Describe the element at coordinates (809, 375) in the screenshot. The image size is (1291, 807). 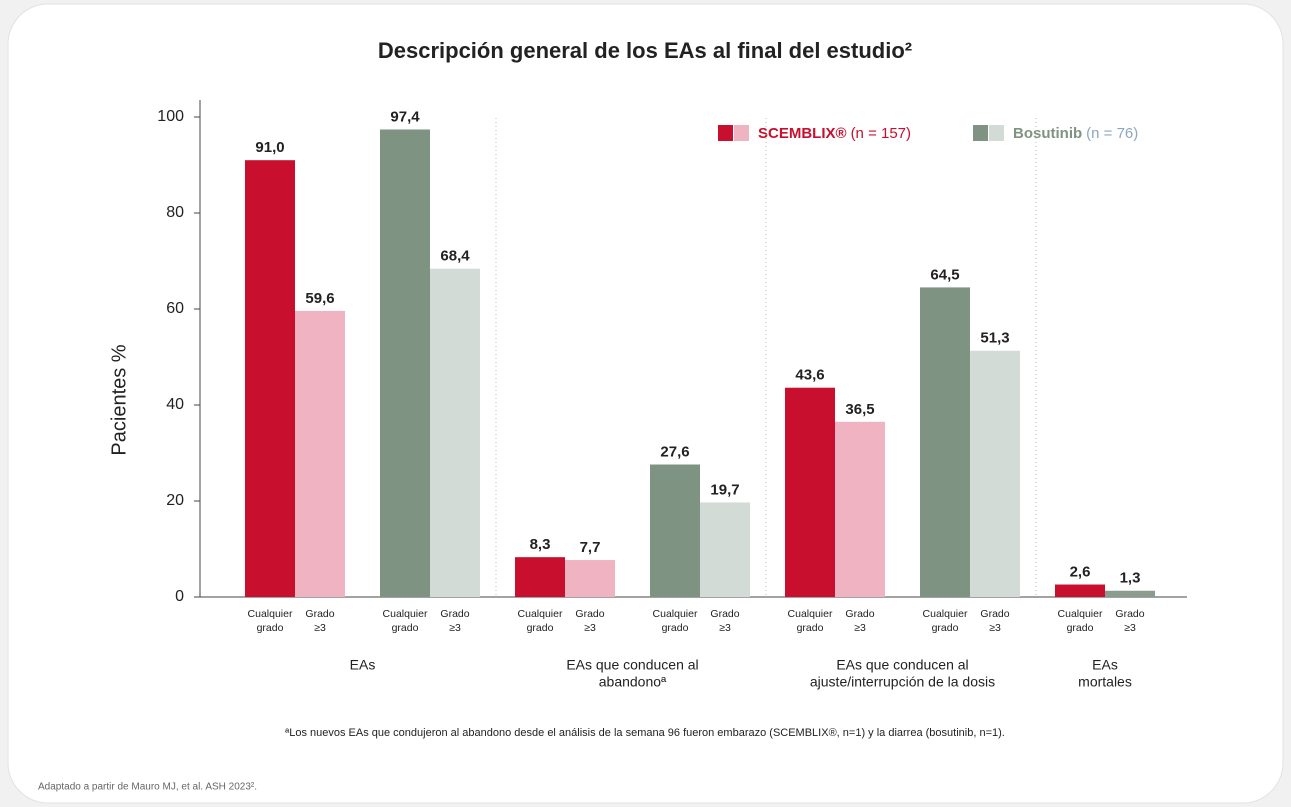
I see `value-label: 43,6` at that location.